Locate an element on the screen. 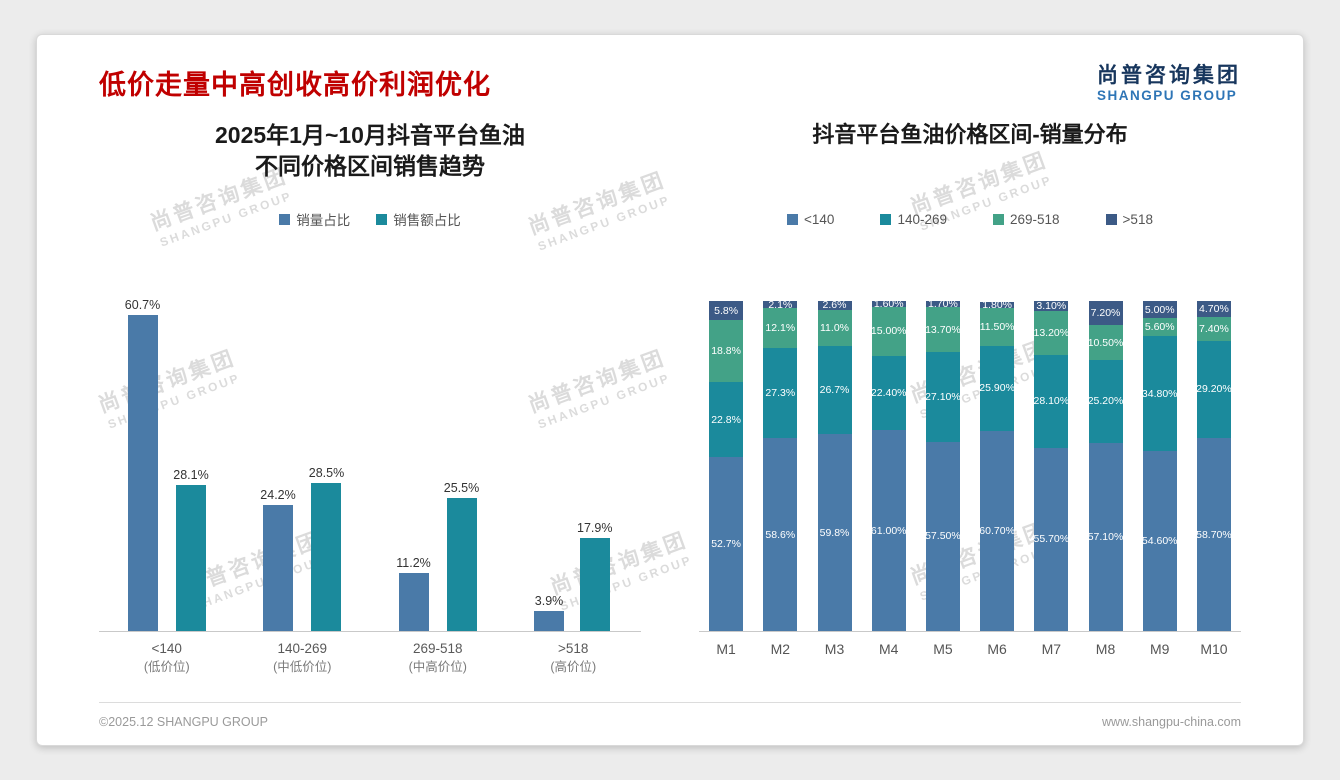  month-label: M7 is located at coordinates (1051, 649).